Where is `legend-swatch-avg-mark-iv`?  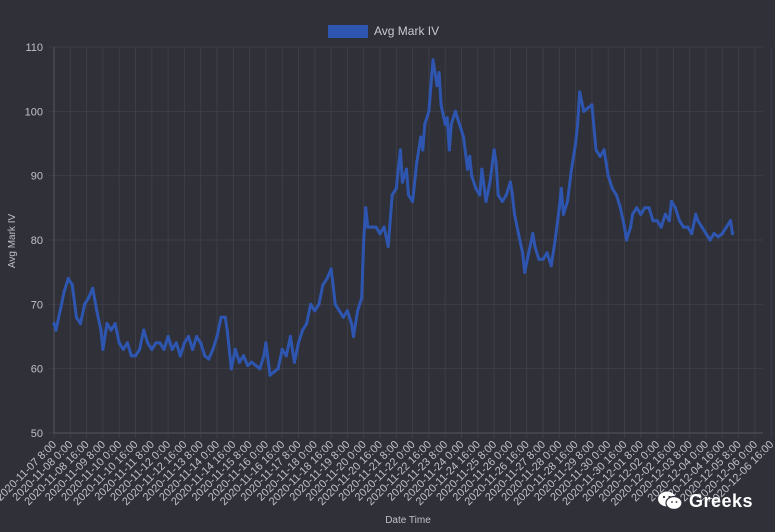
legend-swatch-avg-mark-iv is located at coordinates (348, 31).